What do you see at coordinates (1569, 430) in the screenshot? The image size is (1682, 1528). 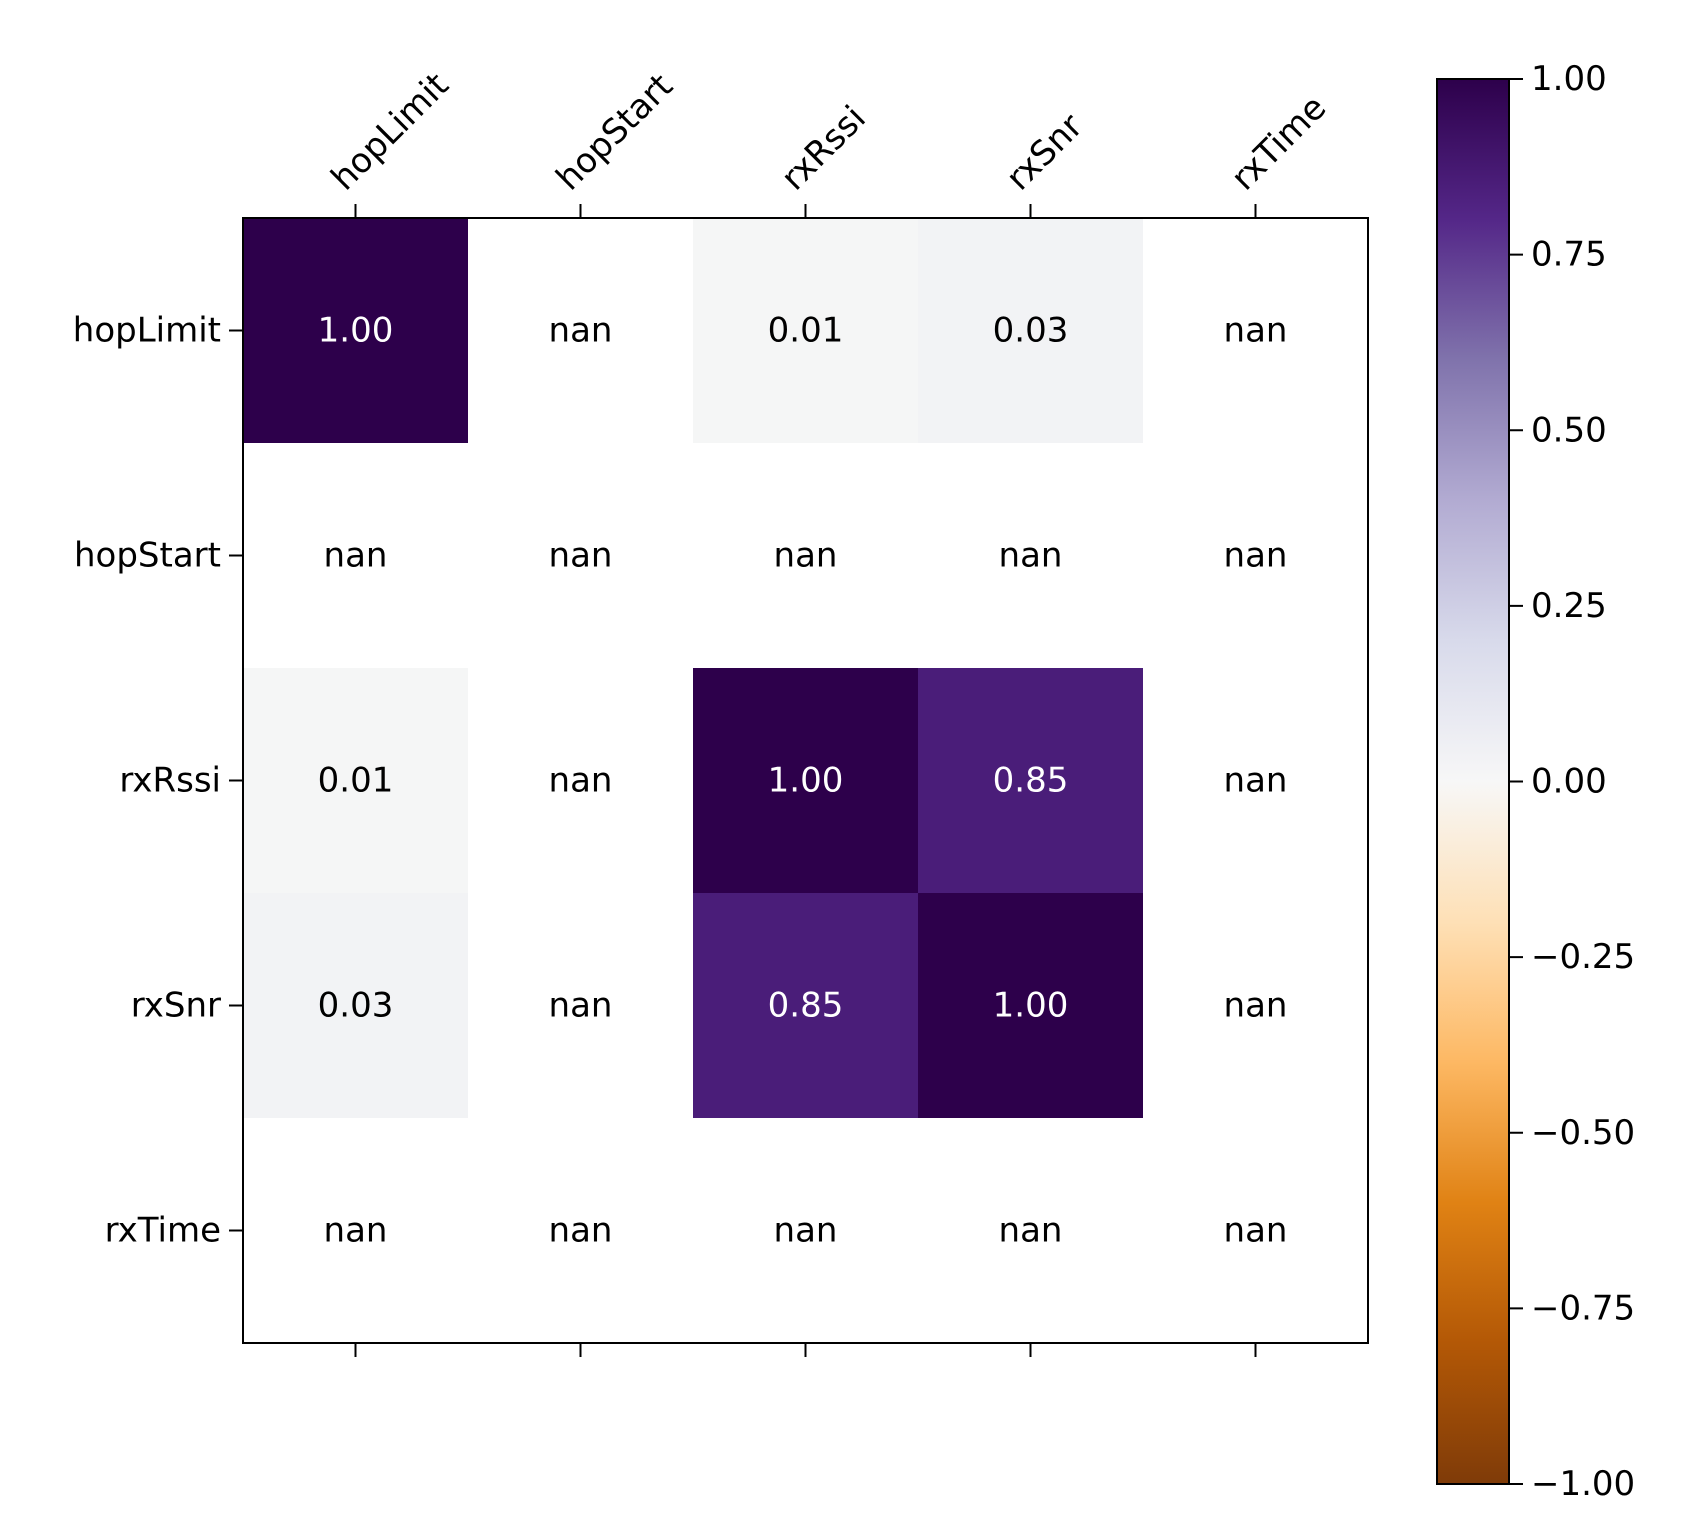 I see `colorbar-tick-label: 0.50` at bounding box center [1569, 430].